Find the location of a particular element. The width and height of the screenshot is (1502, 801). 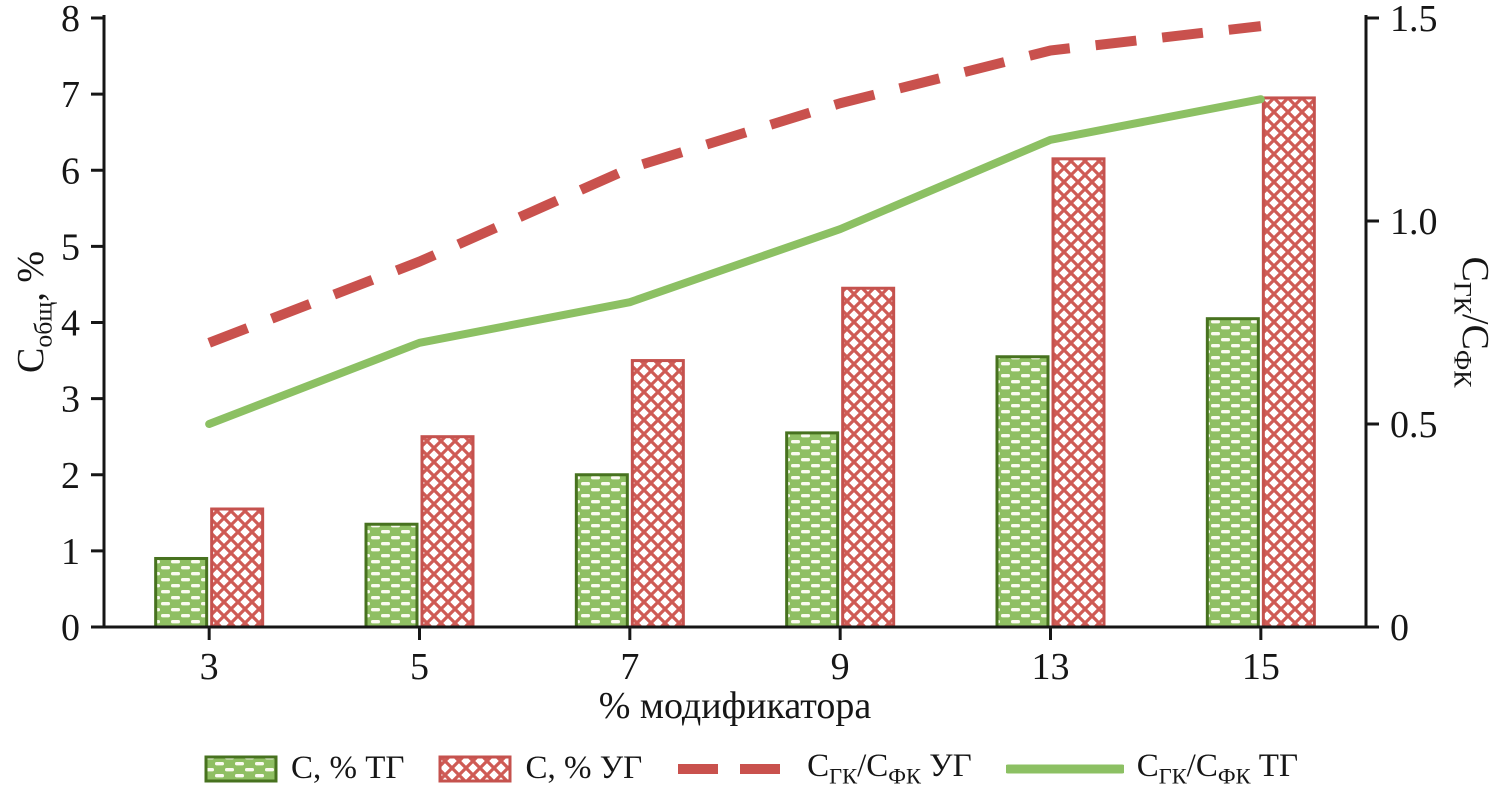

left-axis-title: Собщ, % is located at coordinates (33, 312).